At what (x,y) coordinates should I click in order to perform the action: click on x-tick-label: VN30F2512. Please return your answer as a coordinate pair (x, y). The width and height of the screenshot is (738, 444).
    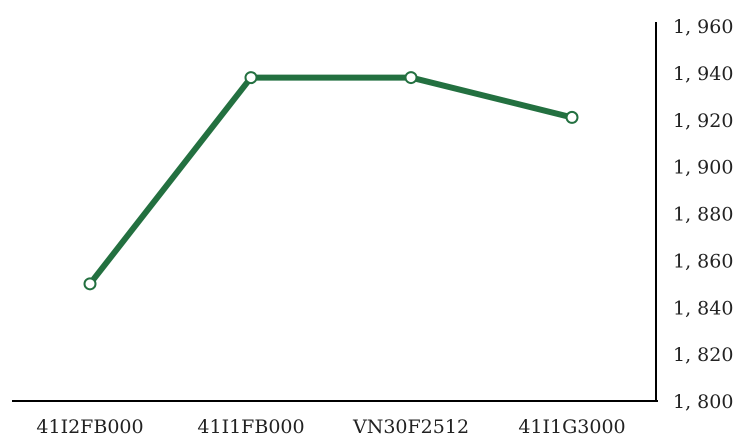
    Looking at the image, I should click on (410, 427).